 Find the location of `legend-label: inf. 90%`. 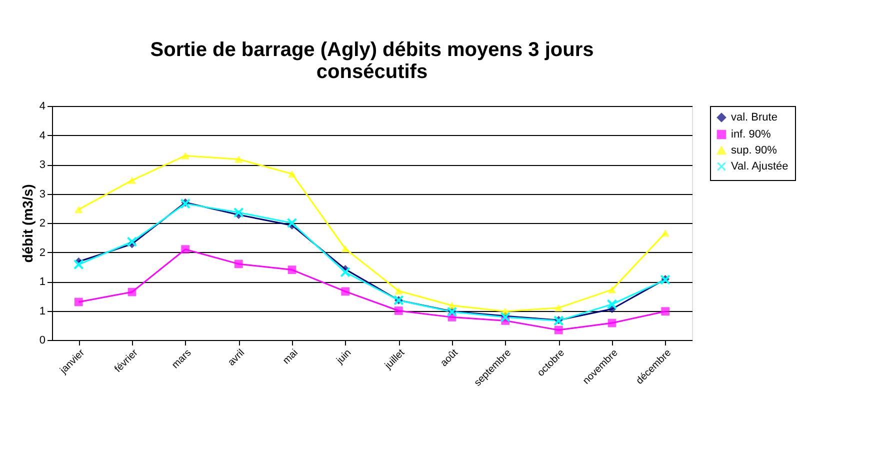

legend-label: inf. 90% is located at coordinates (751, 134).